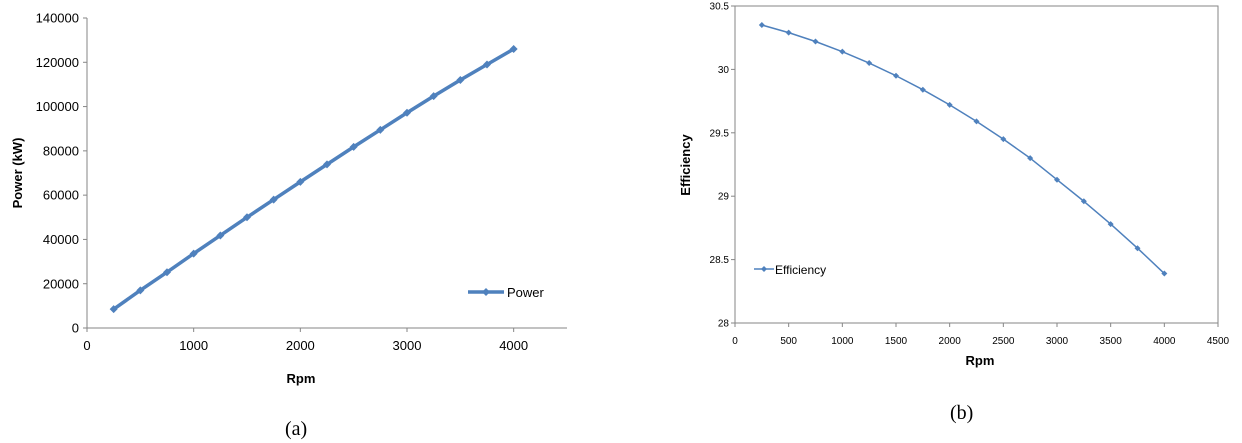  What do you see at coordinates (61, 150) in the screenshot?
I see `y-tick-label: 80000` at bounding box center [61, 150].